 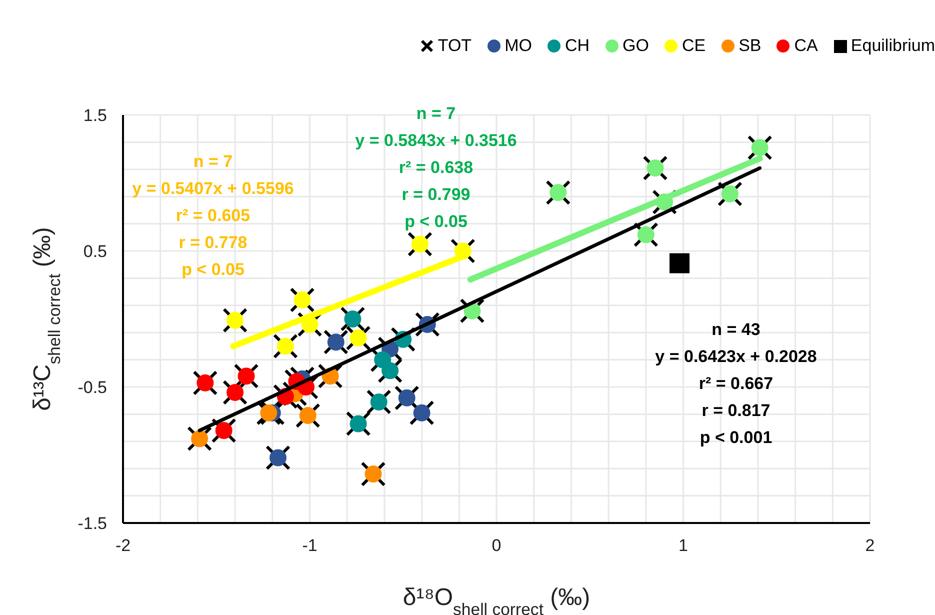 I want to click on legend-label: CA, so click(x=806, y=46).